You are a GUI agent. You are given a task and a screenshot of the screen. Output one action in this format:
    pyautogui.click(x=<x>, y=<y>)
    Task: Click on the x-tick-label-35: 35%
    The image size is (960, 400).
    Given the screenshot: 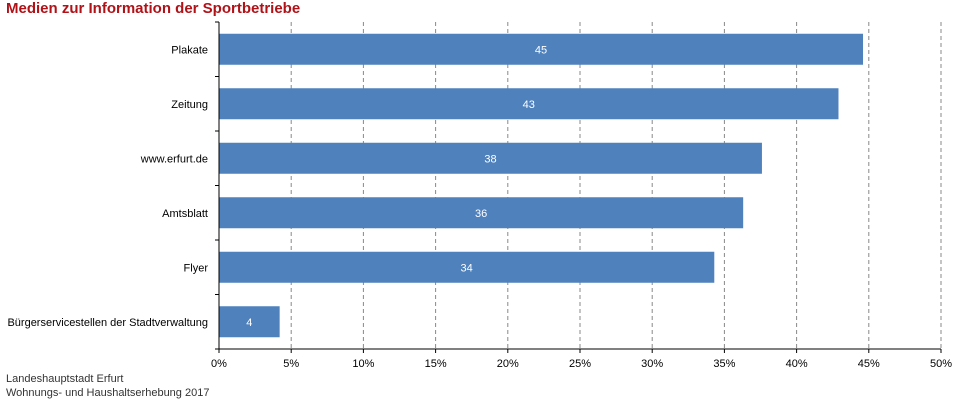 What is the action you would take?
    pyautogui.click(x=724, y=364)
    